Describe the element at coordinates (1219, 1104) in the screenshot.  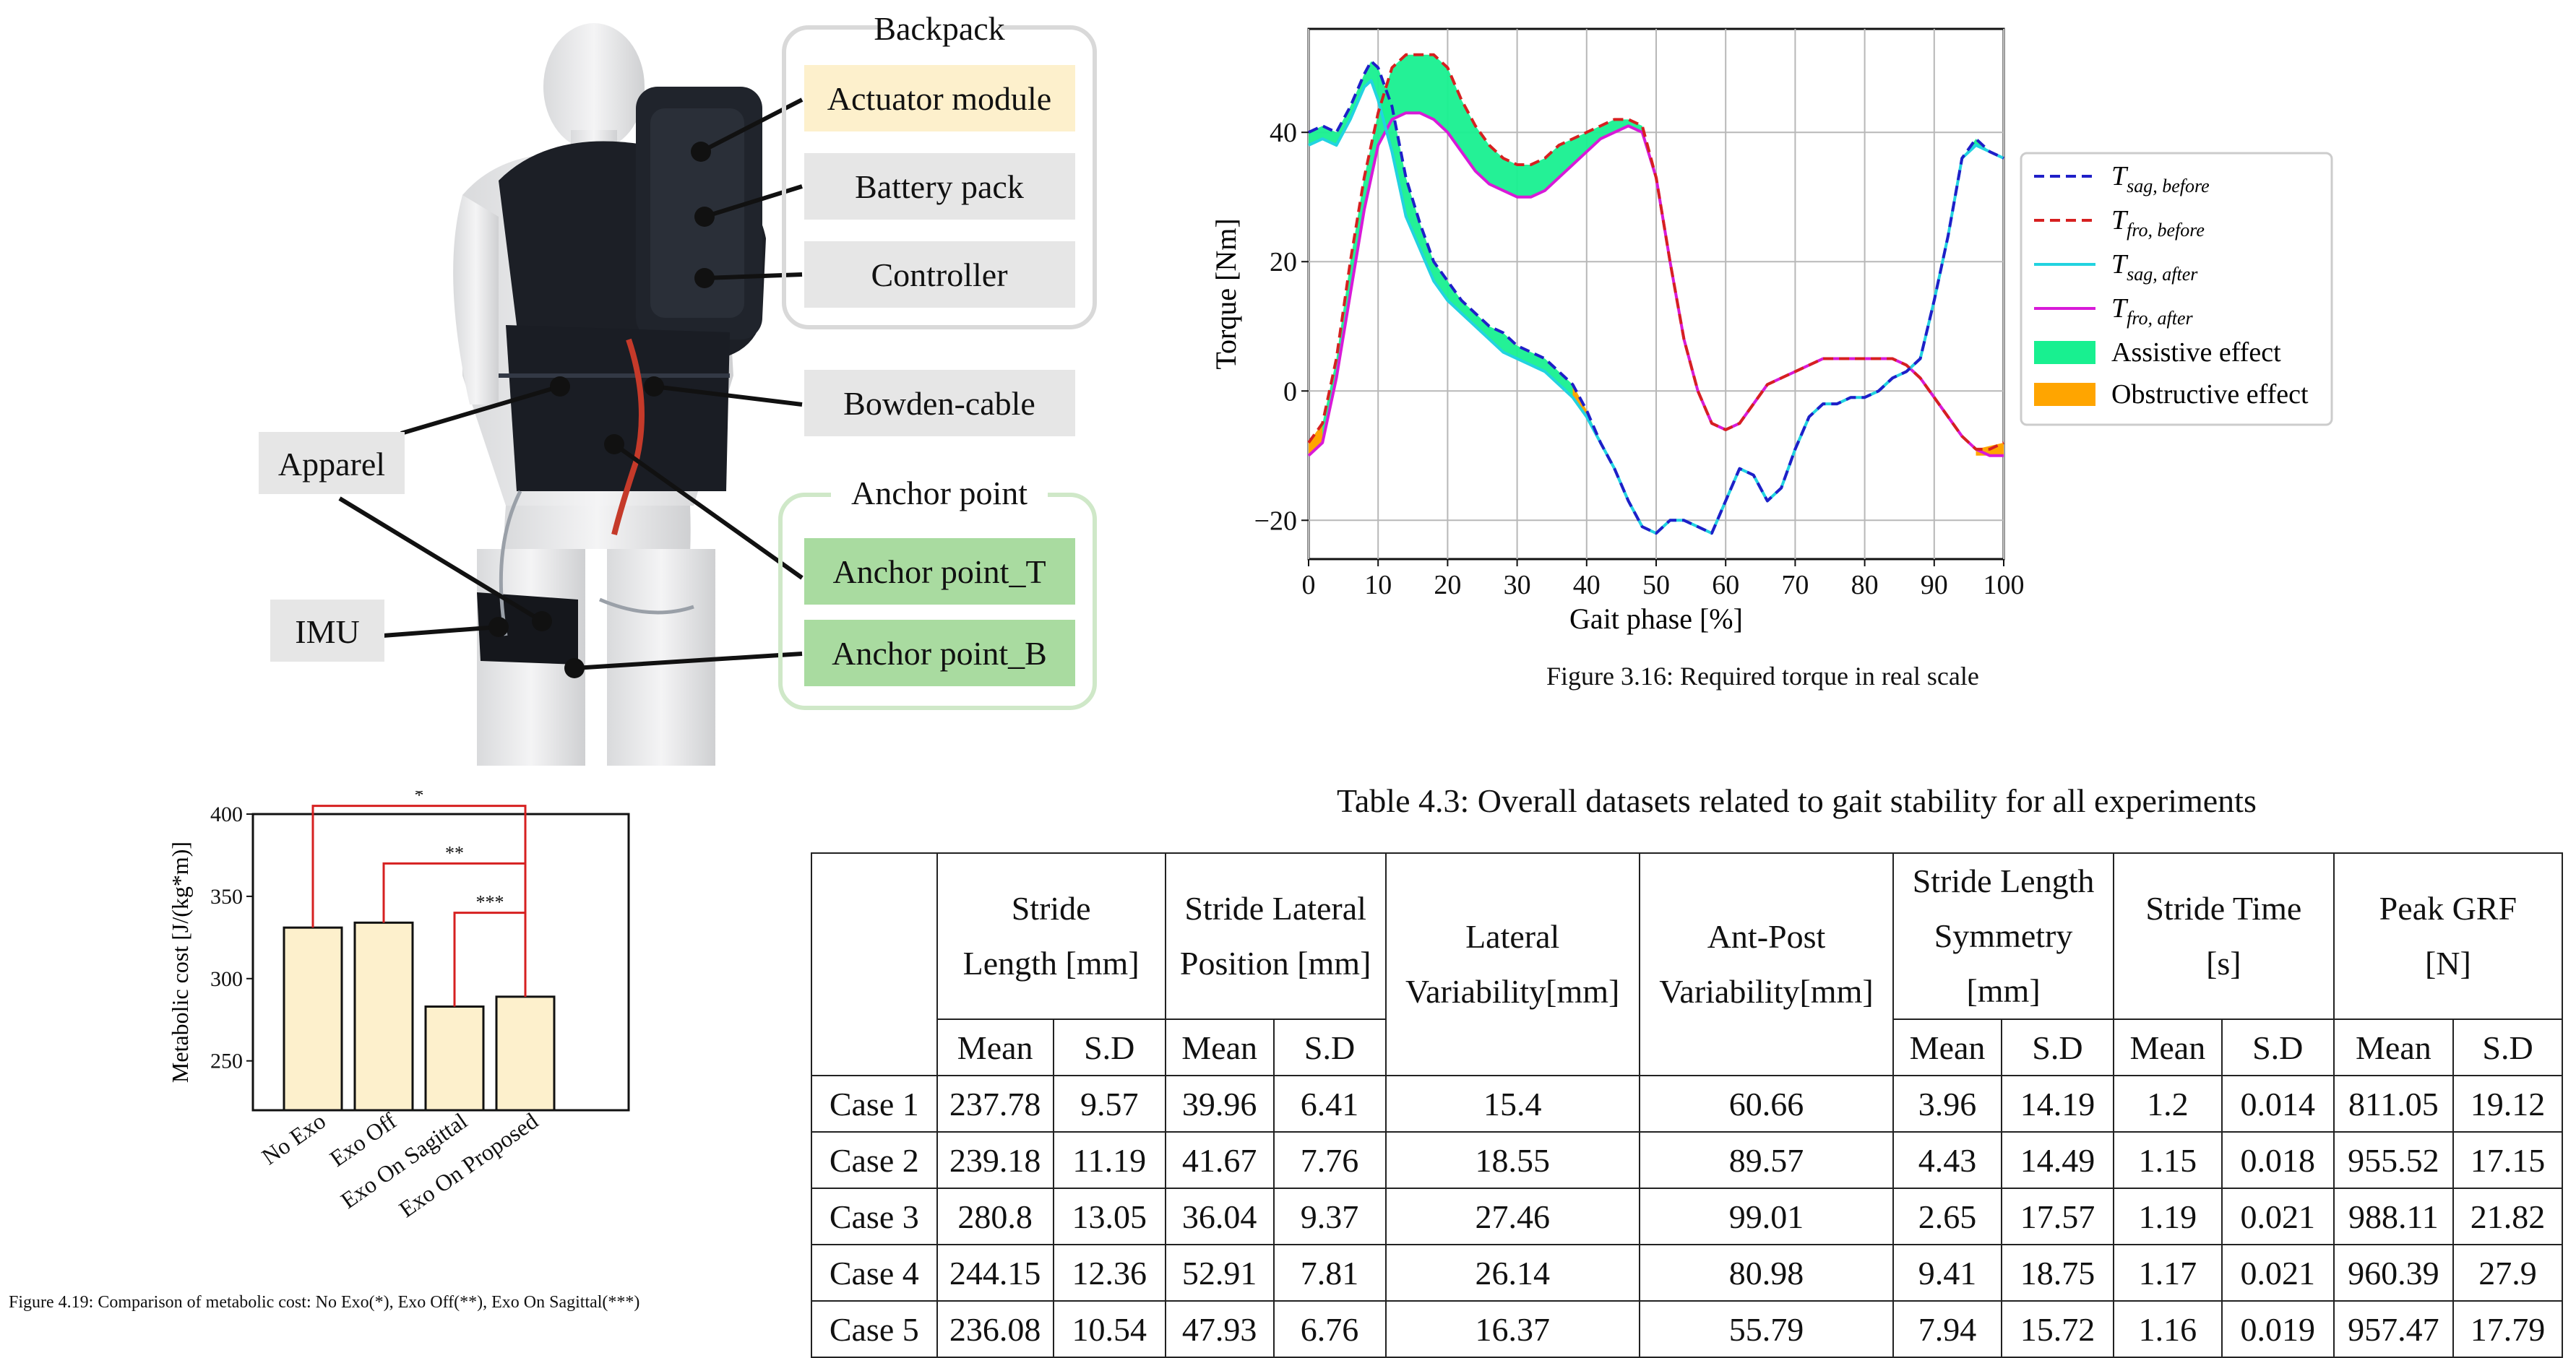
I see `table-cell: 39.96` at that location.